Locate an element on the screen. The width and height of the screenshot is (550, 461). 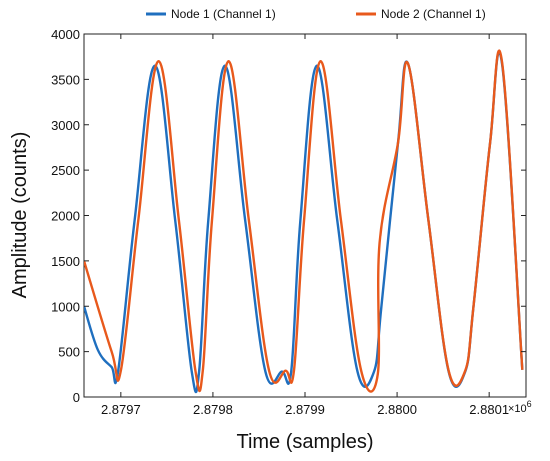
legend-label-1: Node 1 (Channel 1) is located at coordinates (223, 14).